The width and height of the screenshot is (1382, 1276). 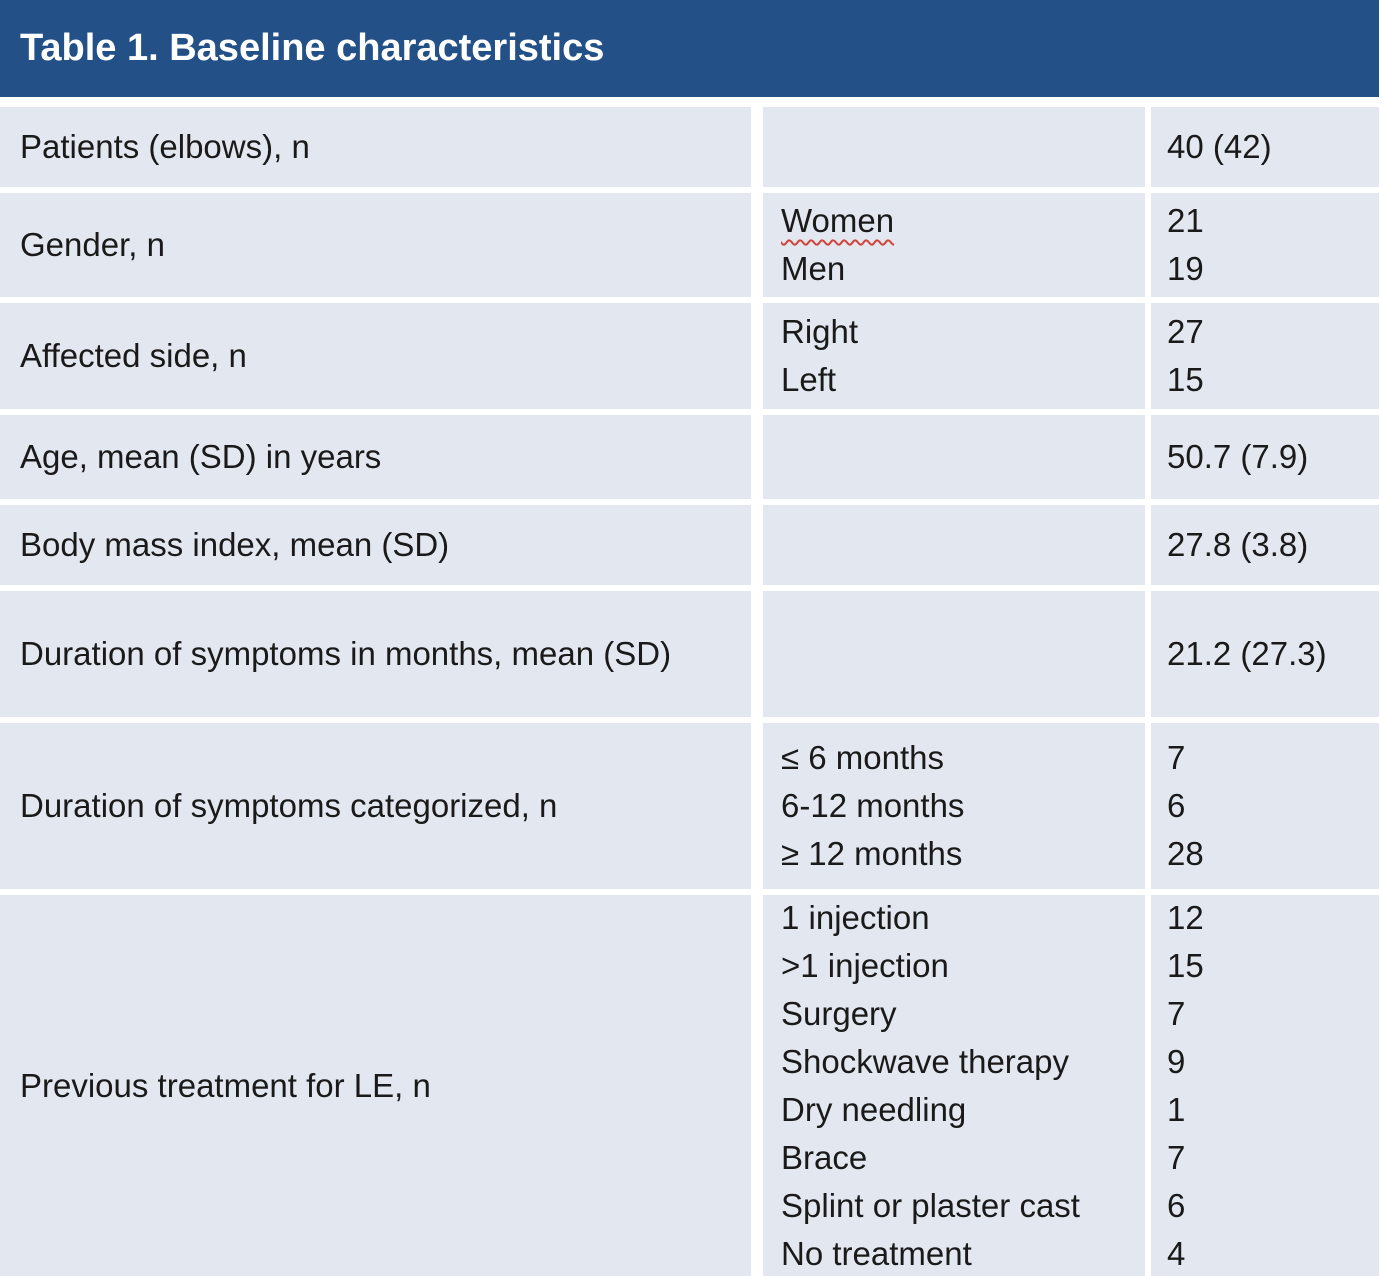 What do you see at coordinates (954, 356) in the screenshot?
I see `category-cell: Right Left` at bounding box center [954, 356].